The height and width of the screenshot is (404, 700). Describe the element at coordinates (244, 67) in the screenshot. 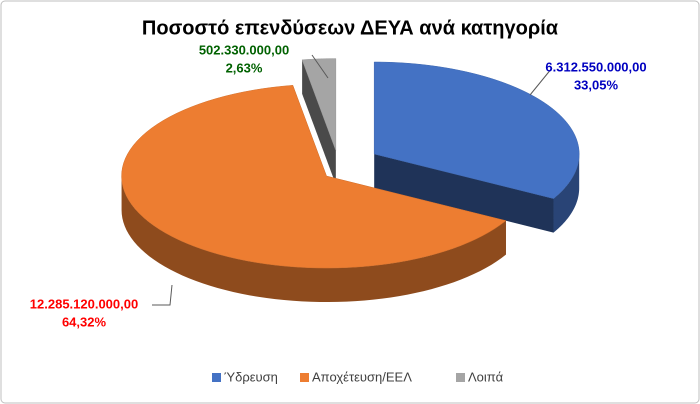

I see `data-label-percent: 2,63%` at that location.